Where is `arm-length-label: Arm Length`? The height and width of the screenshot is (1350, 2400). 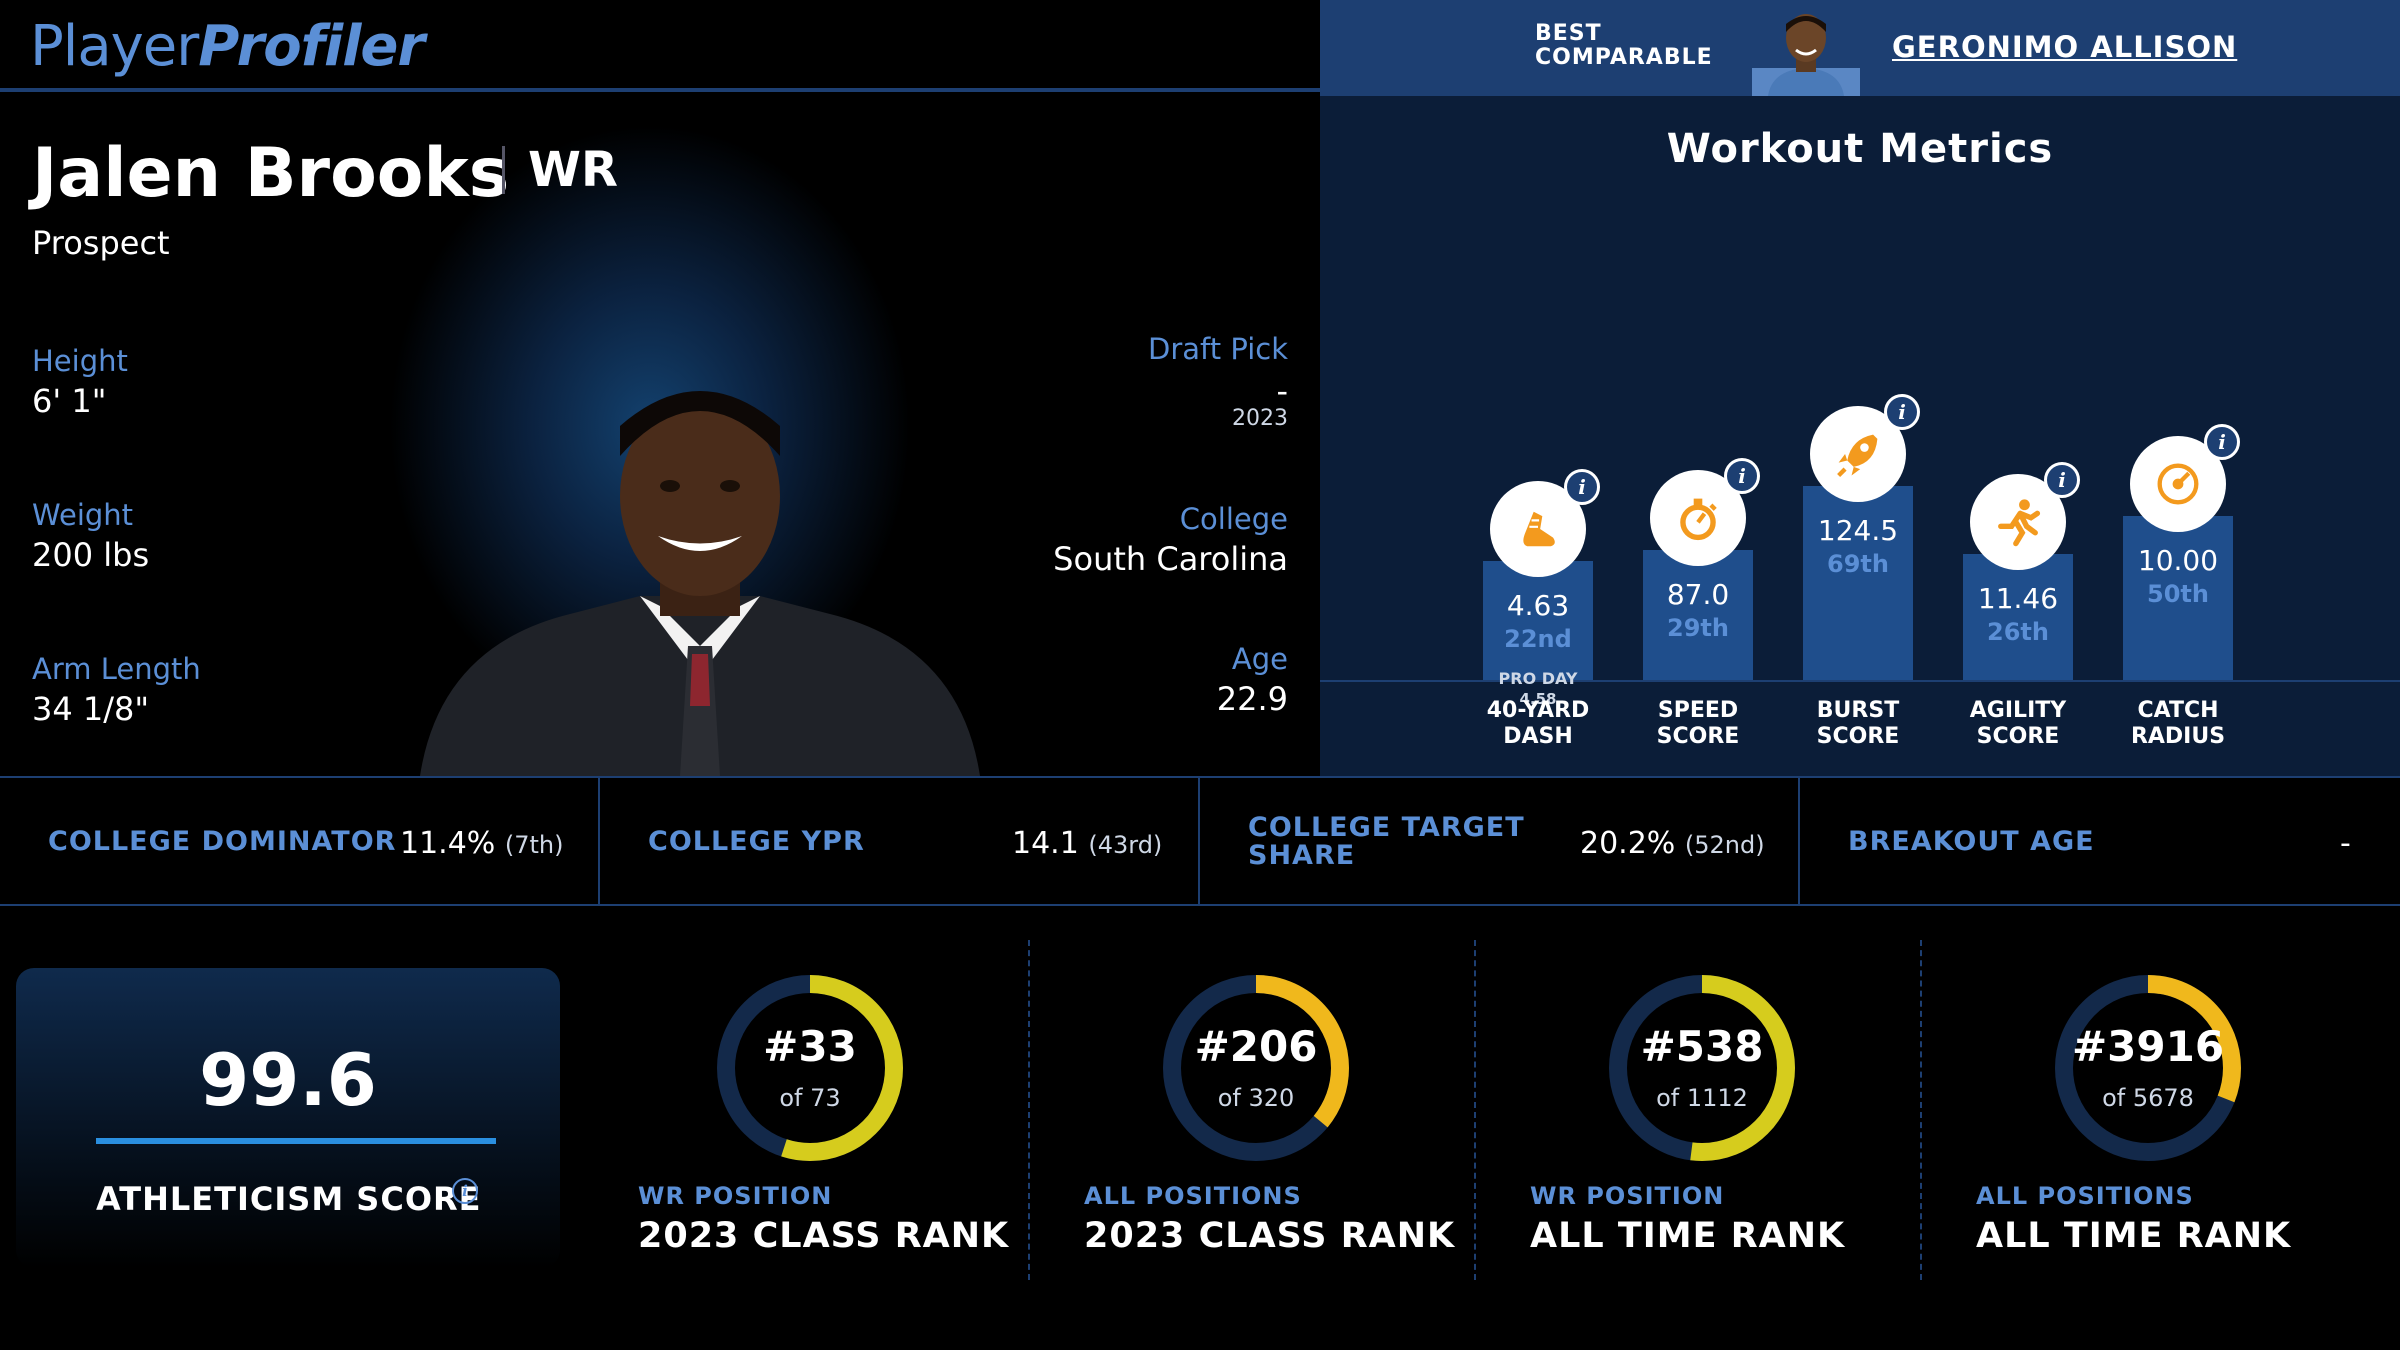
arm-length-label: Arm Length is located at coordinates (116, 669).